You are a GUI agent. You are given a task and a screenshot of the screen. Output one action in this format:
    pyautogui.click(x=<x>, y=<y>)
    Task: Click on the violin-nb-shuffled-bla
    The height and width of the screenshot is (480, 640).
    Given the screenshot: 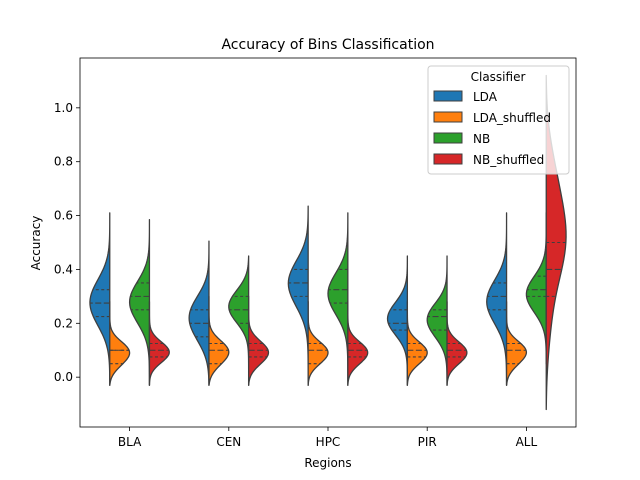 What is the action you would take?
    pyautogui.click(x=159, y=343)
    